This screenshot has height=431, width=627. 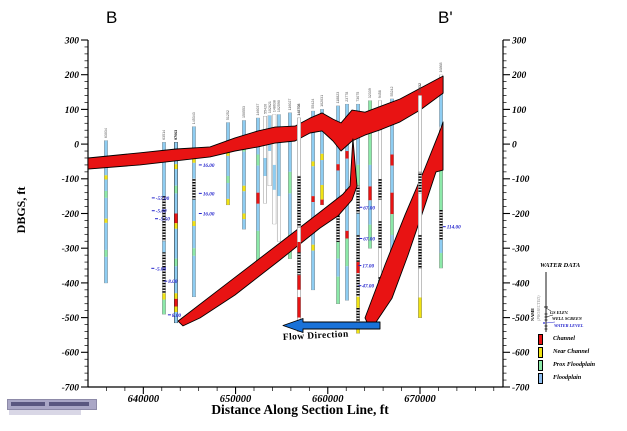 What do you see at coordinates (420, 399) in the screenshot?
I see `x-tick-label: 670000` at bounding box center [420, 399].